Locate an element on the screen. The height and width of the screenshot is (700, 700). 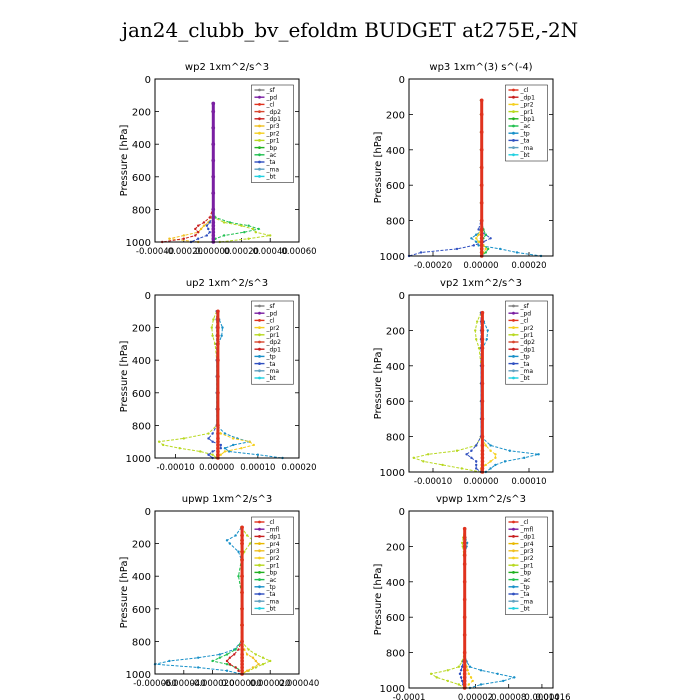
x-tick-label: 0.00016 is located at coordinates (552, 696).